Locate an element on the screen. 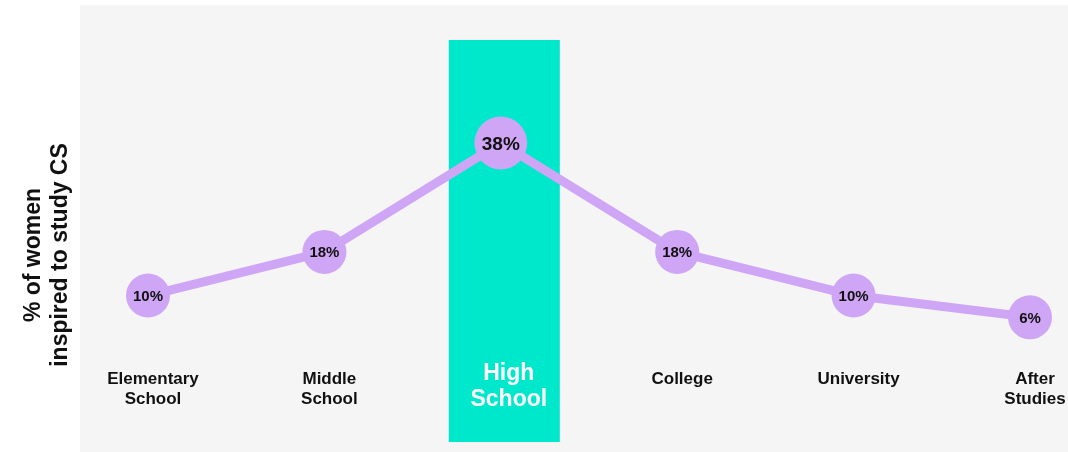 The width and height of the screenshot is (1068, 452). x-tick-label: Middle School is located at coordinates (329, 388).